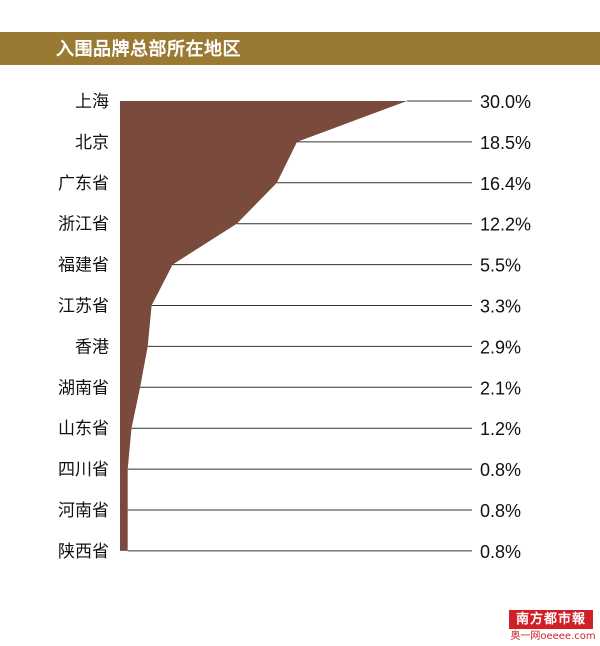  Describe the element at coordinates (83, 266) in the screenshot. I see `category-label: 福建省` at that location.